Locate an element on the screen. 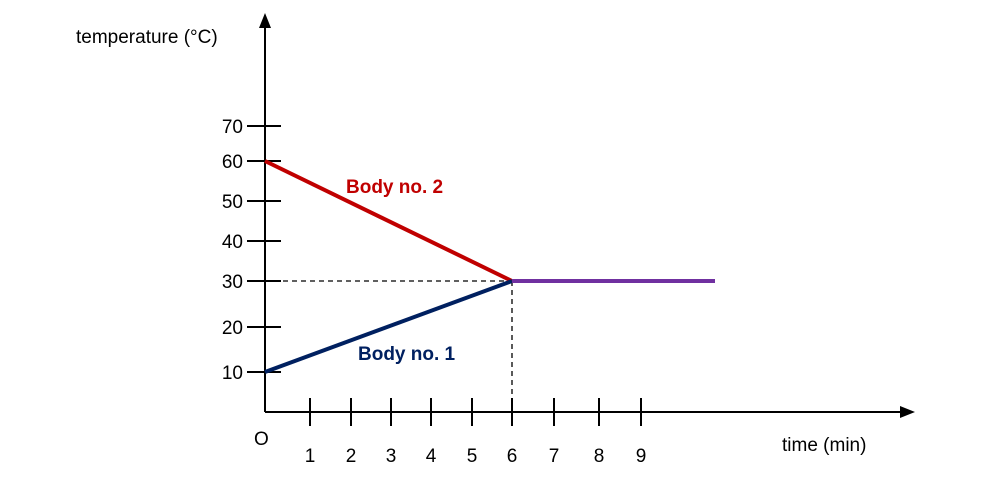 The width and height of the screenshot is (1000, 480). x-tick-label: 2 is located at coordinates (351, 456).